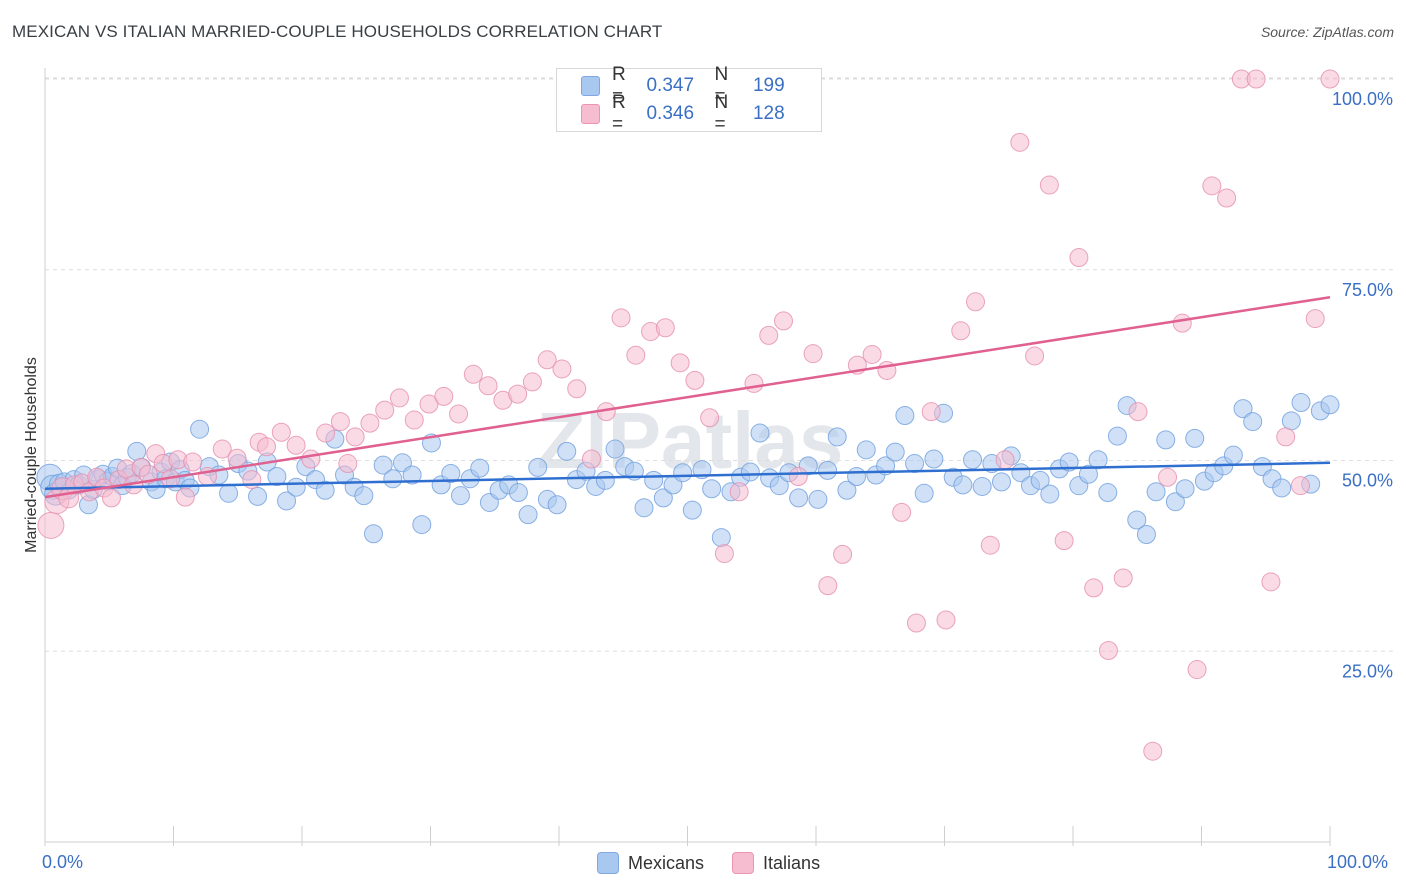 This screenshot has width=1406, height=892. What do you see at coordinates (721, 85) in the screenshot?
I see `n-label: N =` at bounding box center [721, 85].